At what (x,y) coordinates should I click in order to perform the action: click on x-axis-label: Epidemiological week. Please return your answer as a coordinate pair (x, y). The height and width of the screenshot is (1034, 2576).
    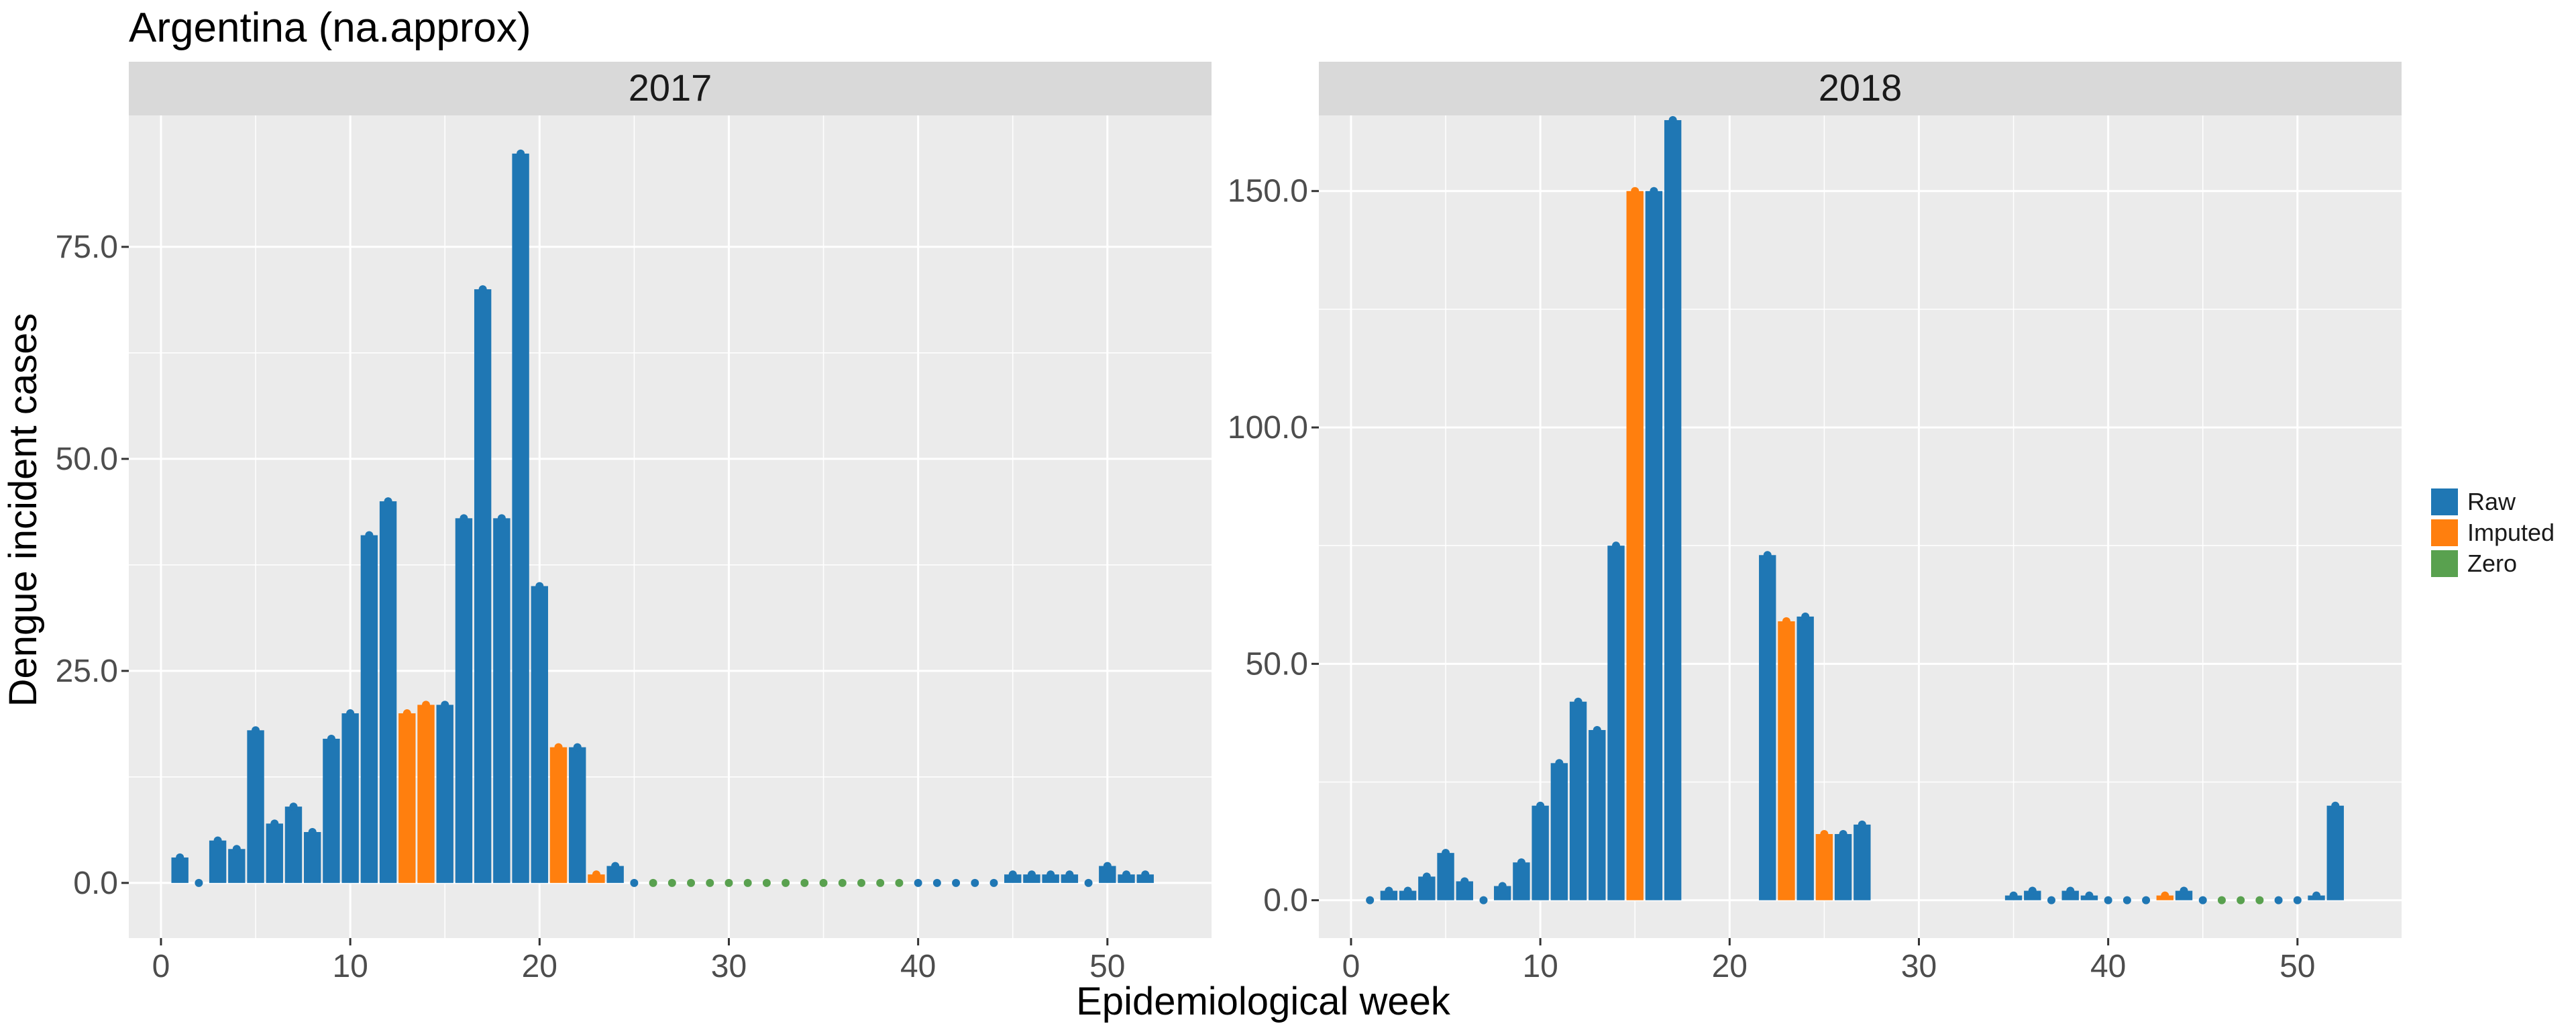
    Looking at the image, I should click on (1263, 1001).